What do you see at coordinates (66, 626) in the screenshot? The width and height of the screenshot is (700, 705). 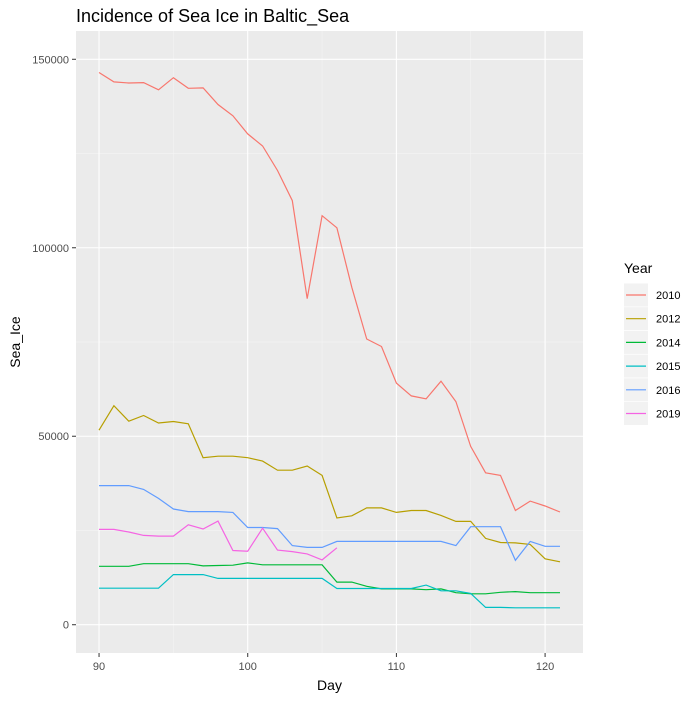 I see `y-tick-label: 0` at bounding box center [66, 626].